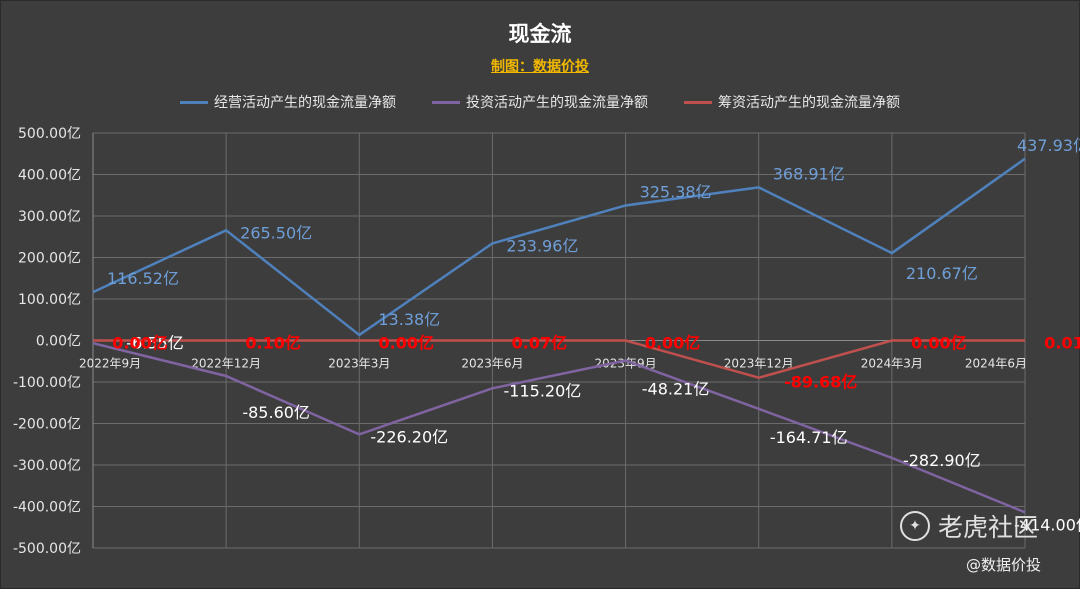 The image size is (1080, 589). I want to click on tiger-logo-icon: ✦, so click(915, 526).